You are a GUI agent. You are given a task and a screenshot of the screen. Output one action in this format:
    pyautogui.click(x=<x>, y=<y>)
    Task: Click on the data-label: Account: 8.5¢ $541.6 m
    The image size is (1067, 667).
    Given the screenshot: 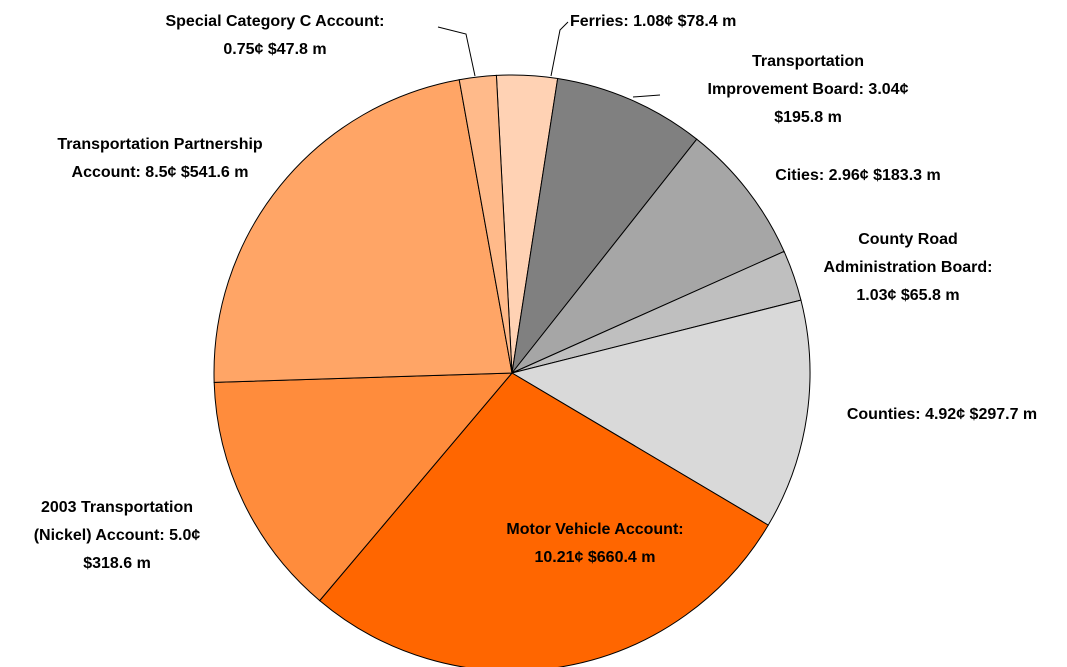 What is the action you would take?
    pyautogui.click(x=160, y=172)
    